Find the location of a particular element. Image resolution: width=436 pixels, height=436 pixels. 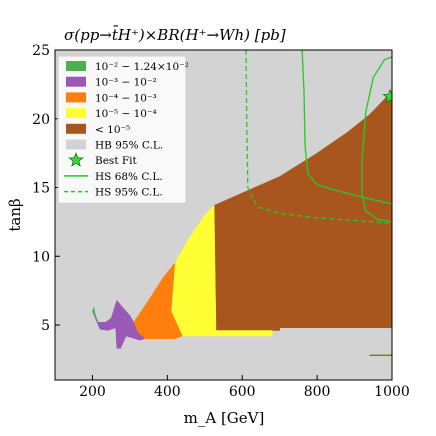

legend-item: Best Fit is located at coordinates (103, 159).